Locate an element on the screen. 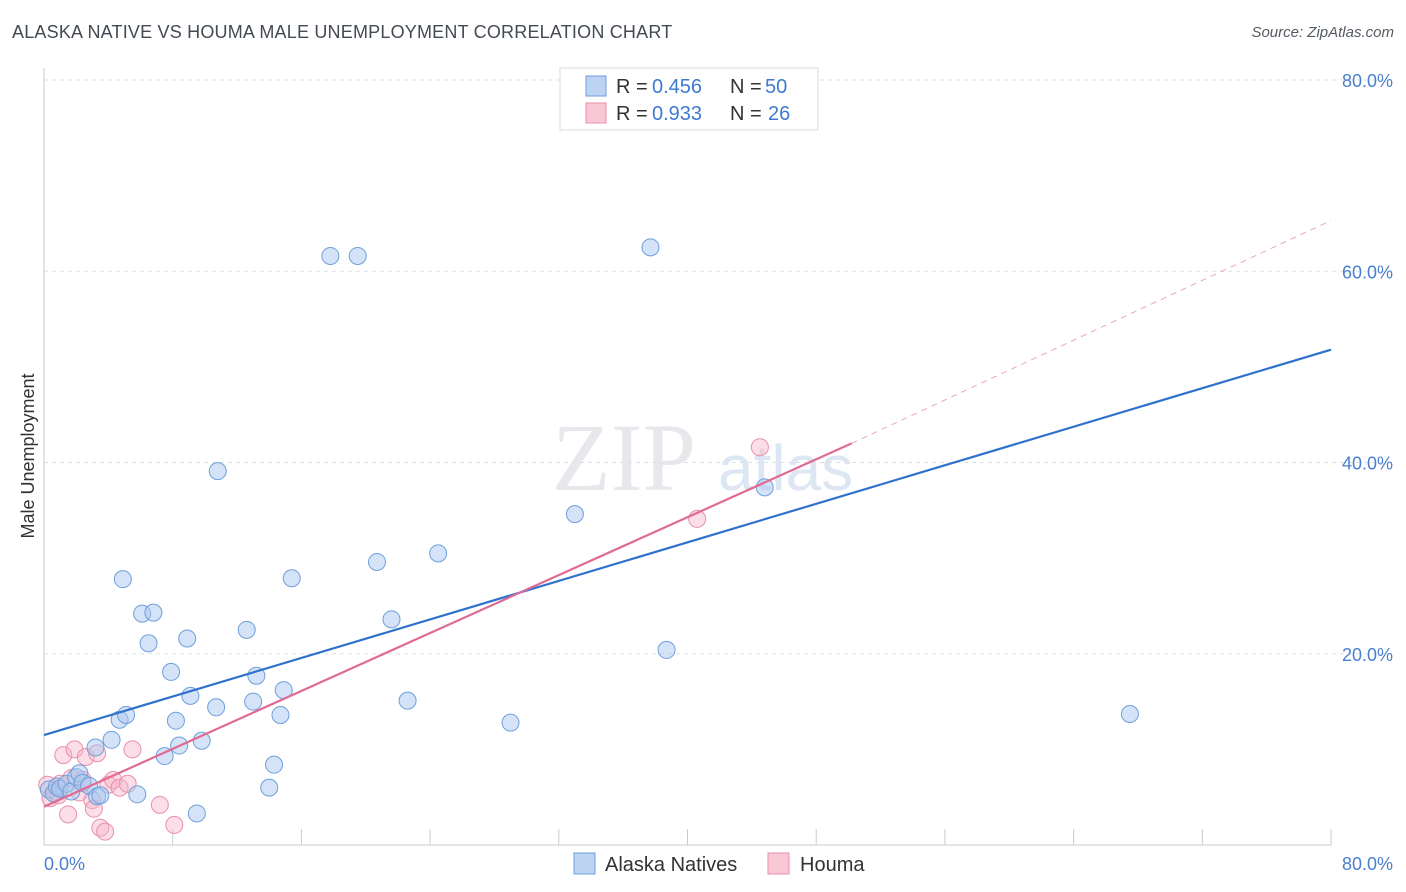 The image size is (1406, 892). legend-pink-r-label: R = is located at coordinates (632, 114).